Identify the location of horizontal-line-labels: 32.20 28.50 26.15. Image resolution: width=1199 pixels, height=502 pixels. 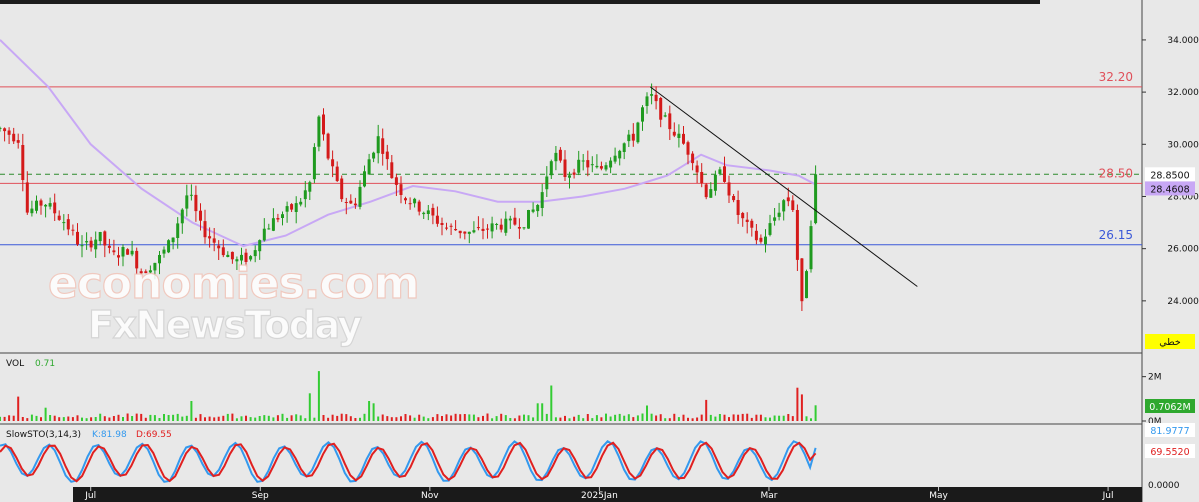
(1116, 156).